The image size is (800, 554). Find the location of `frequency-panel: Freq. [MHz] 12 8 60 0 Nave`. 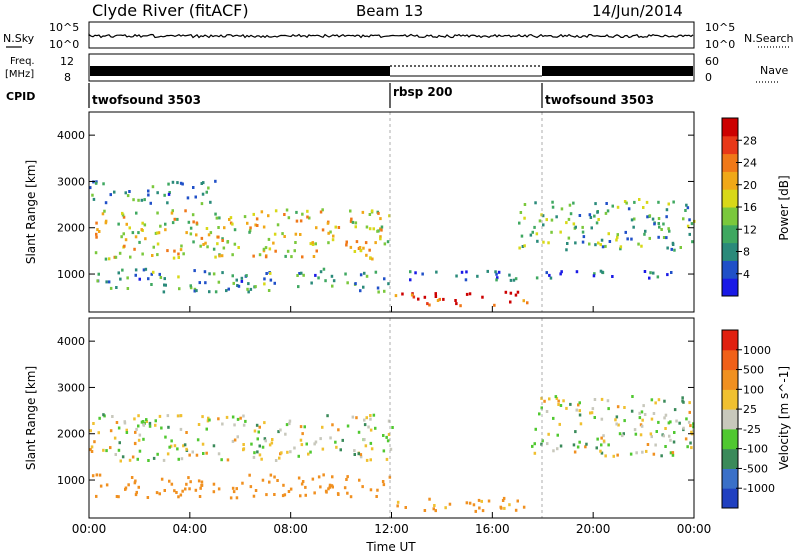

frequency-panel: Freq. [MHz] 12 8 60 0 Nave is located at coordinates (396, 68).